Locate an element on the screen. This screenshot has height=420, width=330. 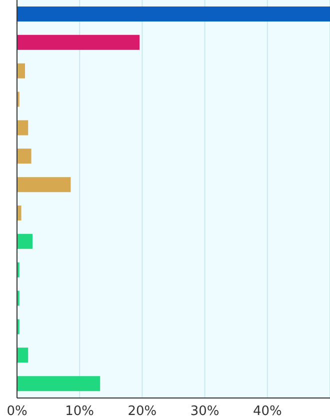
x-tick-label: 0% is located at coordinates (17, 412).